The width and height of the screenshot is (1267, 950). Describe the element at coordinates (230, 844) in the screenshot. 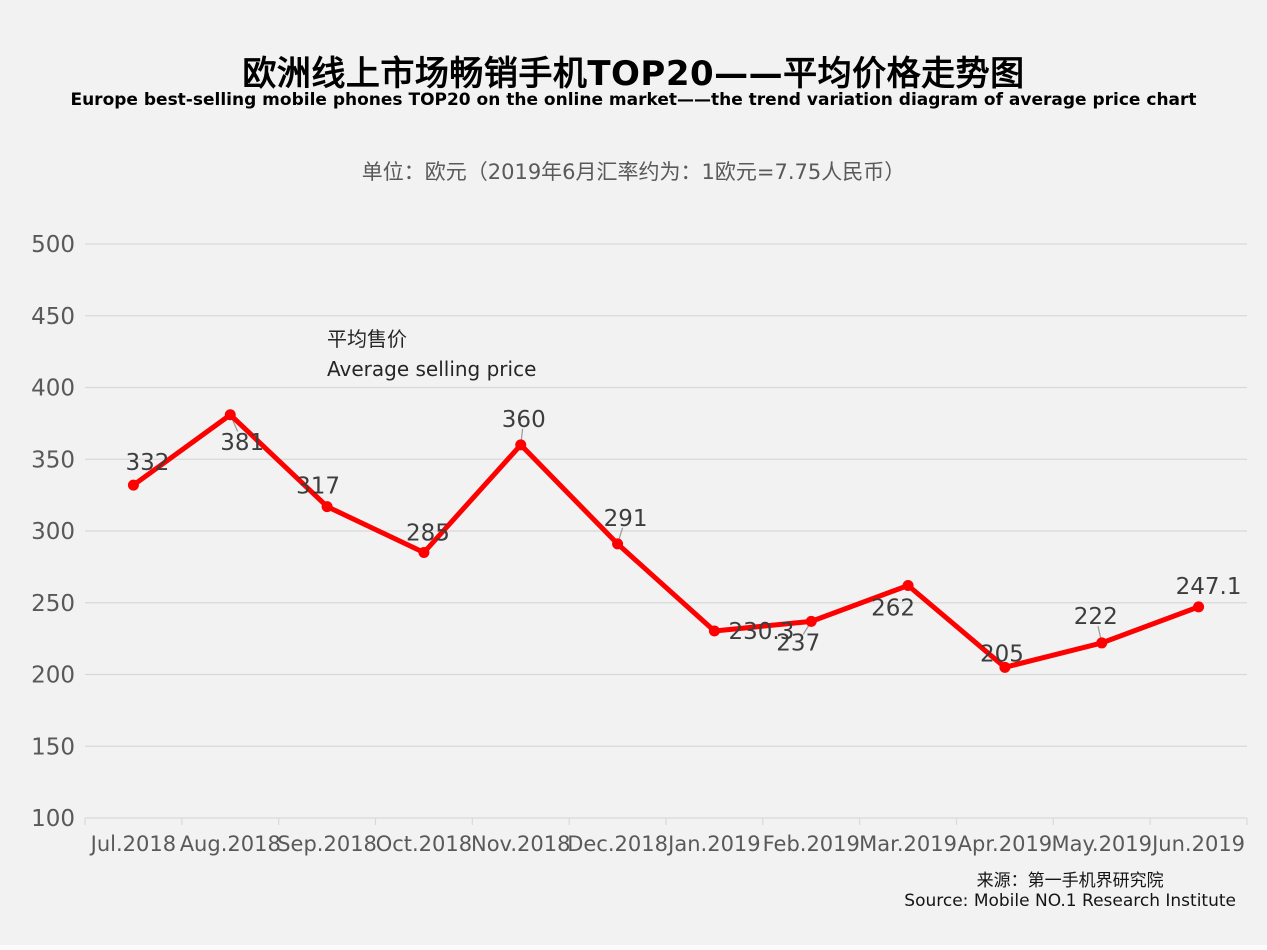

I see `x-axis-tick-label: Aug.2018` at that location.